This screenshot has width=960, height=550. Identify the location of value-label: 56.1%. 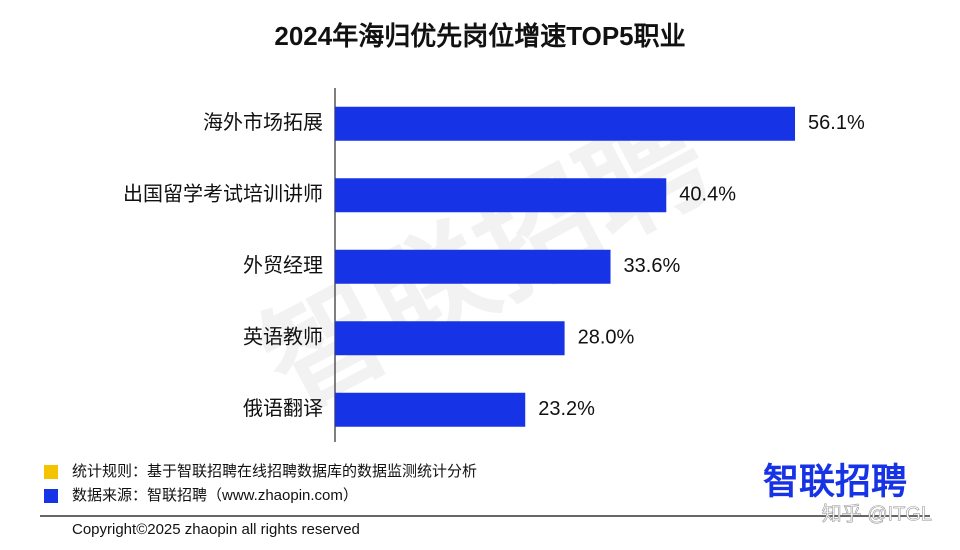
(836, 123).